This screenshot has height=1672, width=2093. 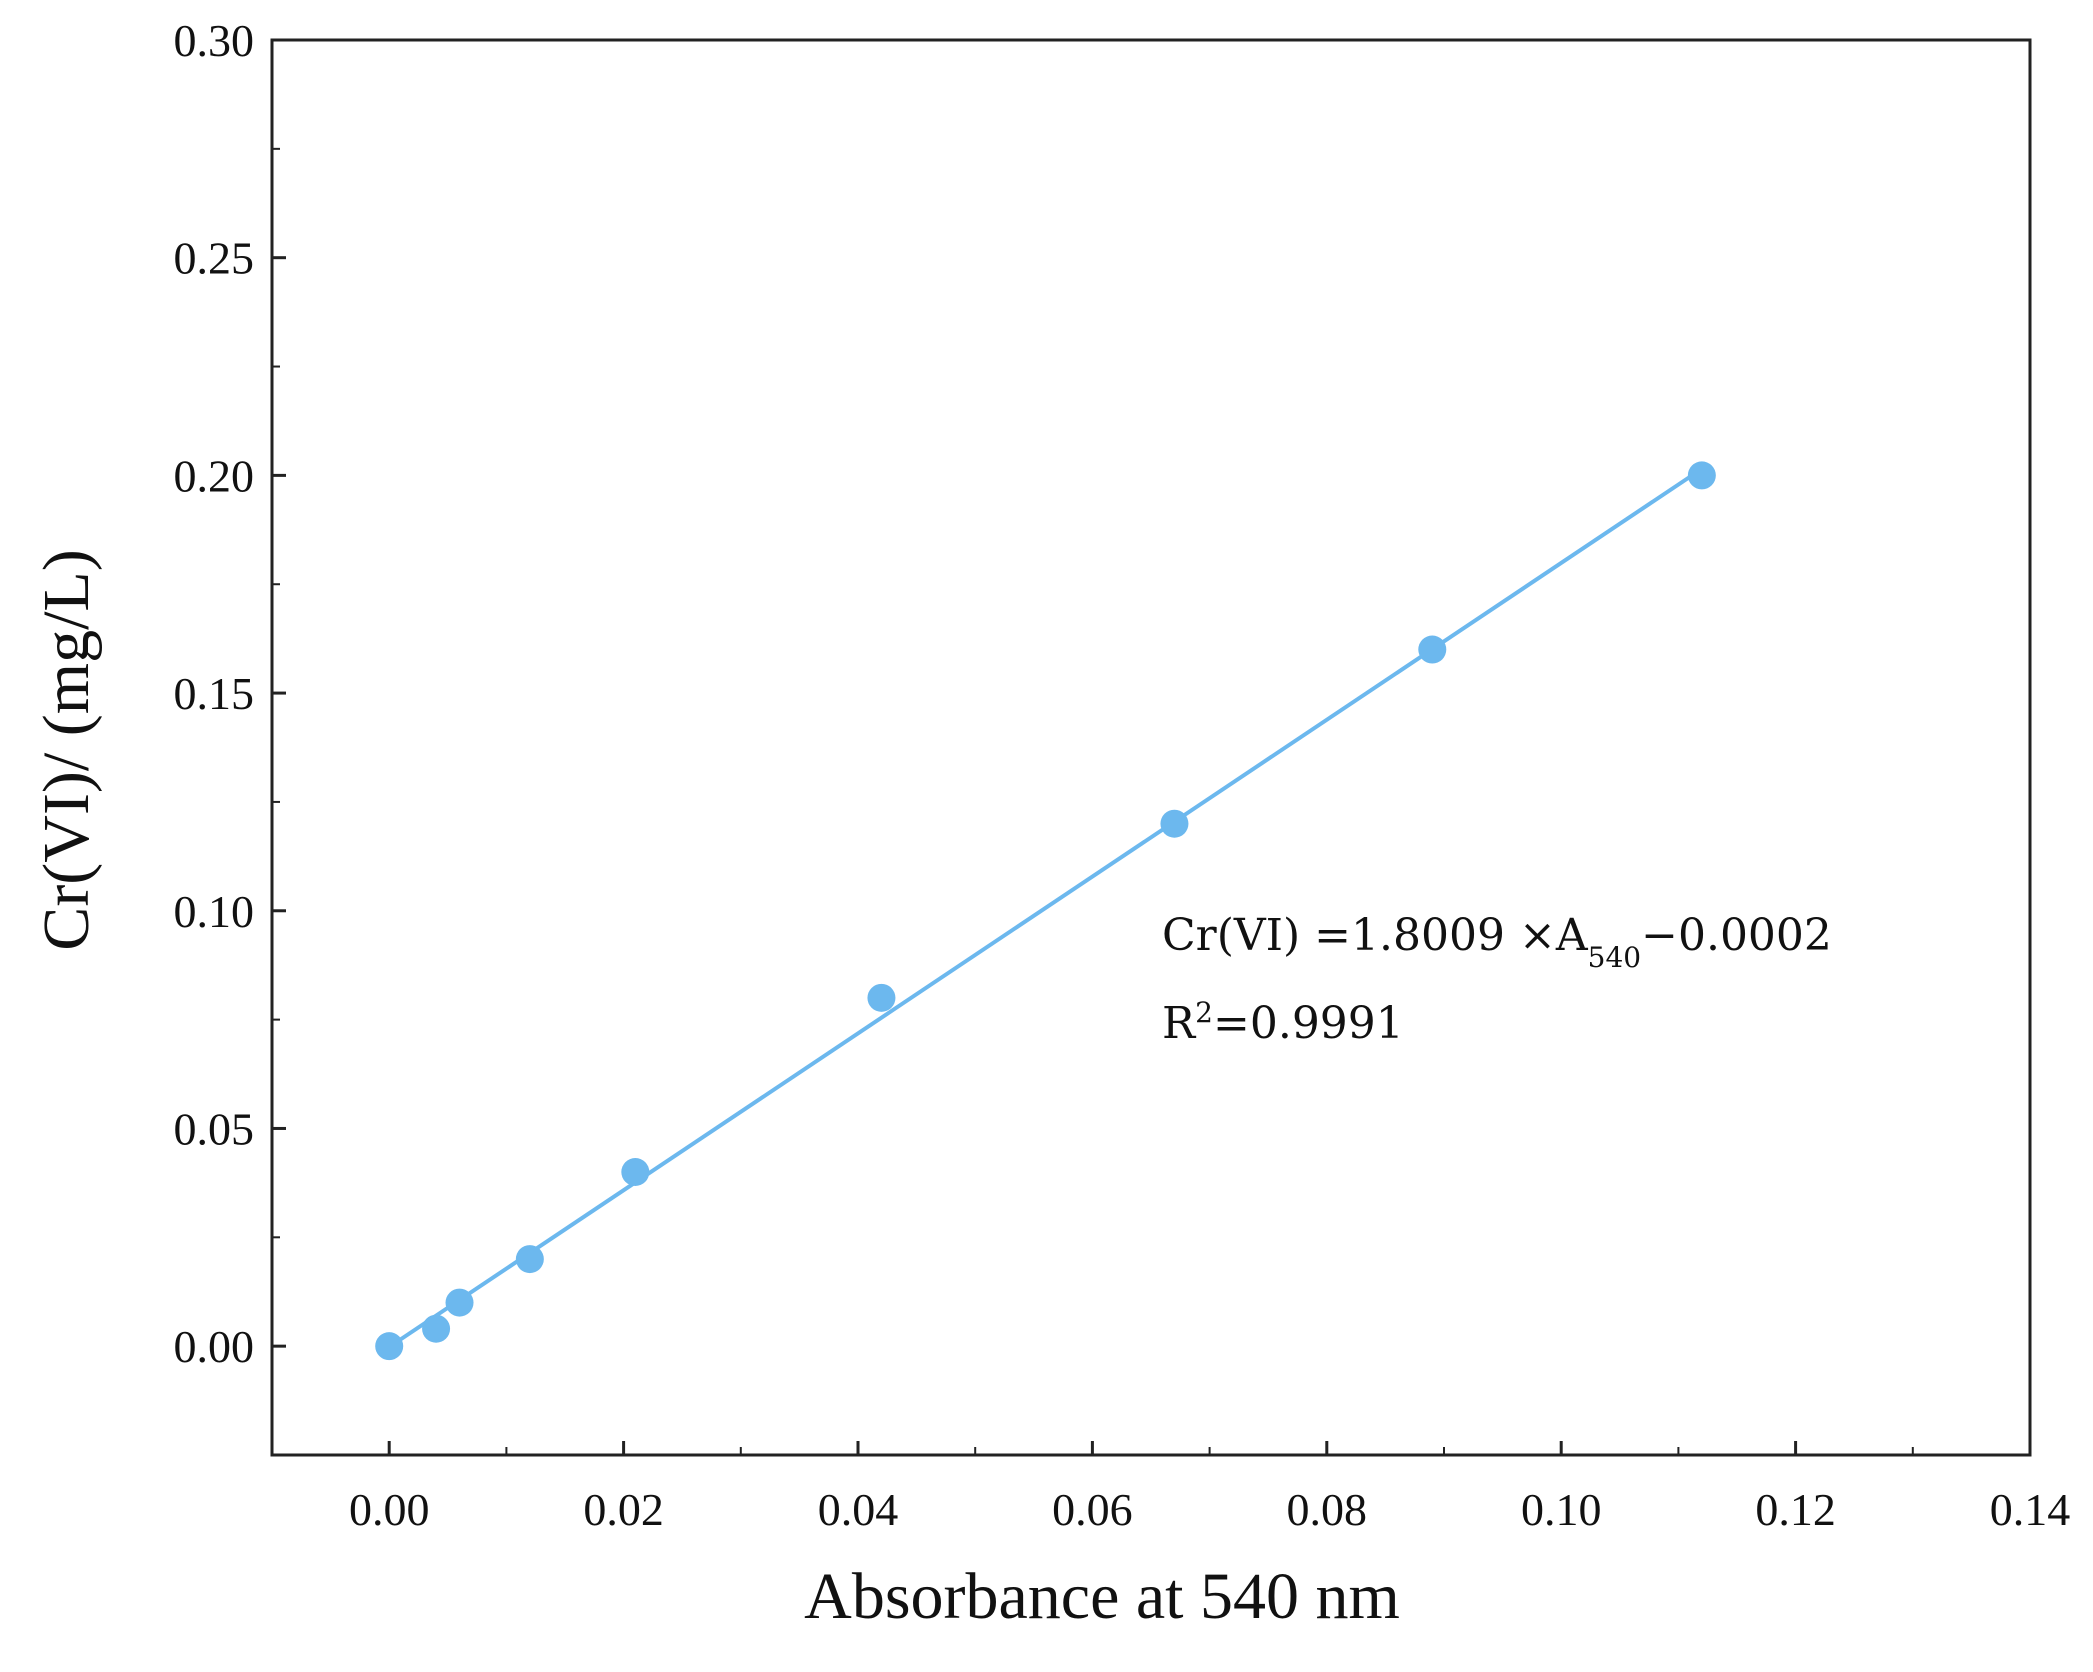 What do you see at coordinates (389, 1509) in the screenshot?
I see `x-tick-label: 0.00` at bounding box center [389, 1509].